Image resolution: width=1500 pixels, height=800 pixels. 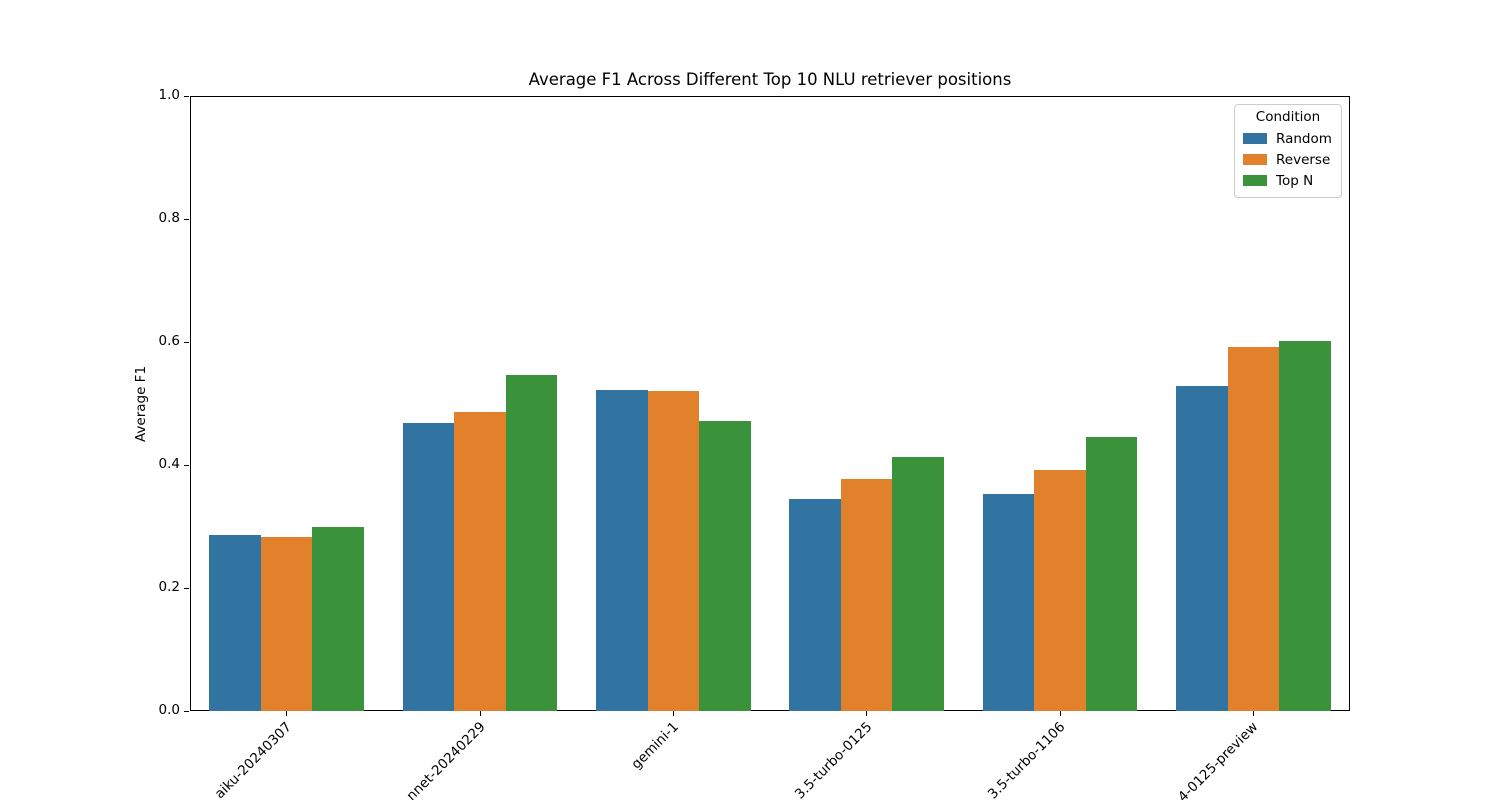 What do you see at coordinates (169, 710) in the screenshot?
I see `y-axis-tick-label: 0.0` at bounding box center [169, 710].